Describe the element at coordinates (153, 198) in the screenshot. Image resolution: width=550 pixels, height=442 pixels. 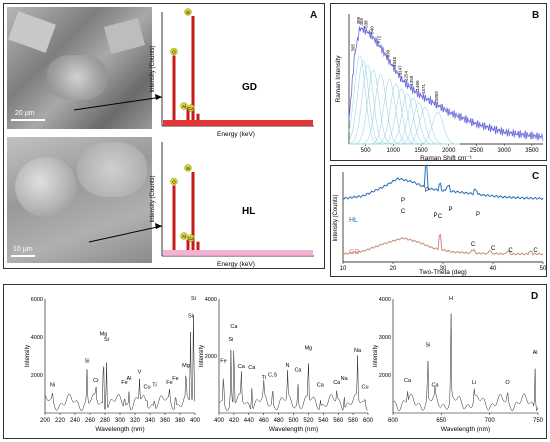
I see `eds-bottom-ylabel: Intensity (Counts)` at that location.